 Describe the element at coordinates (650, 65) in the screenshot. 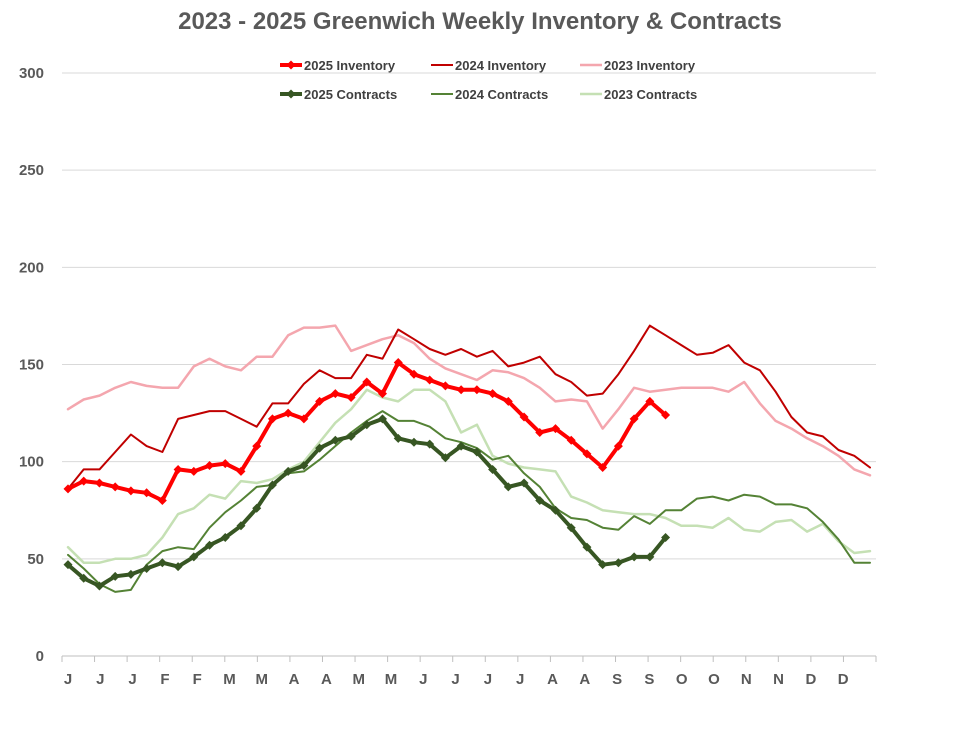

I see `legend-label: 2023 Inventory` at that location.